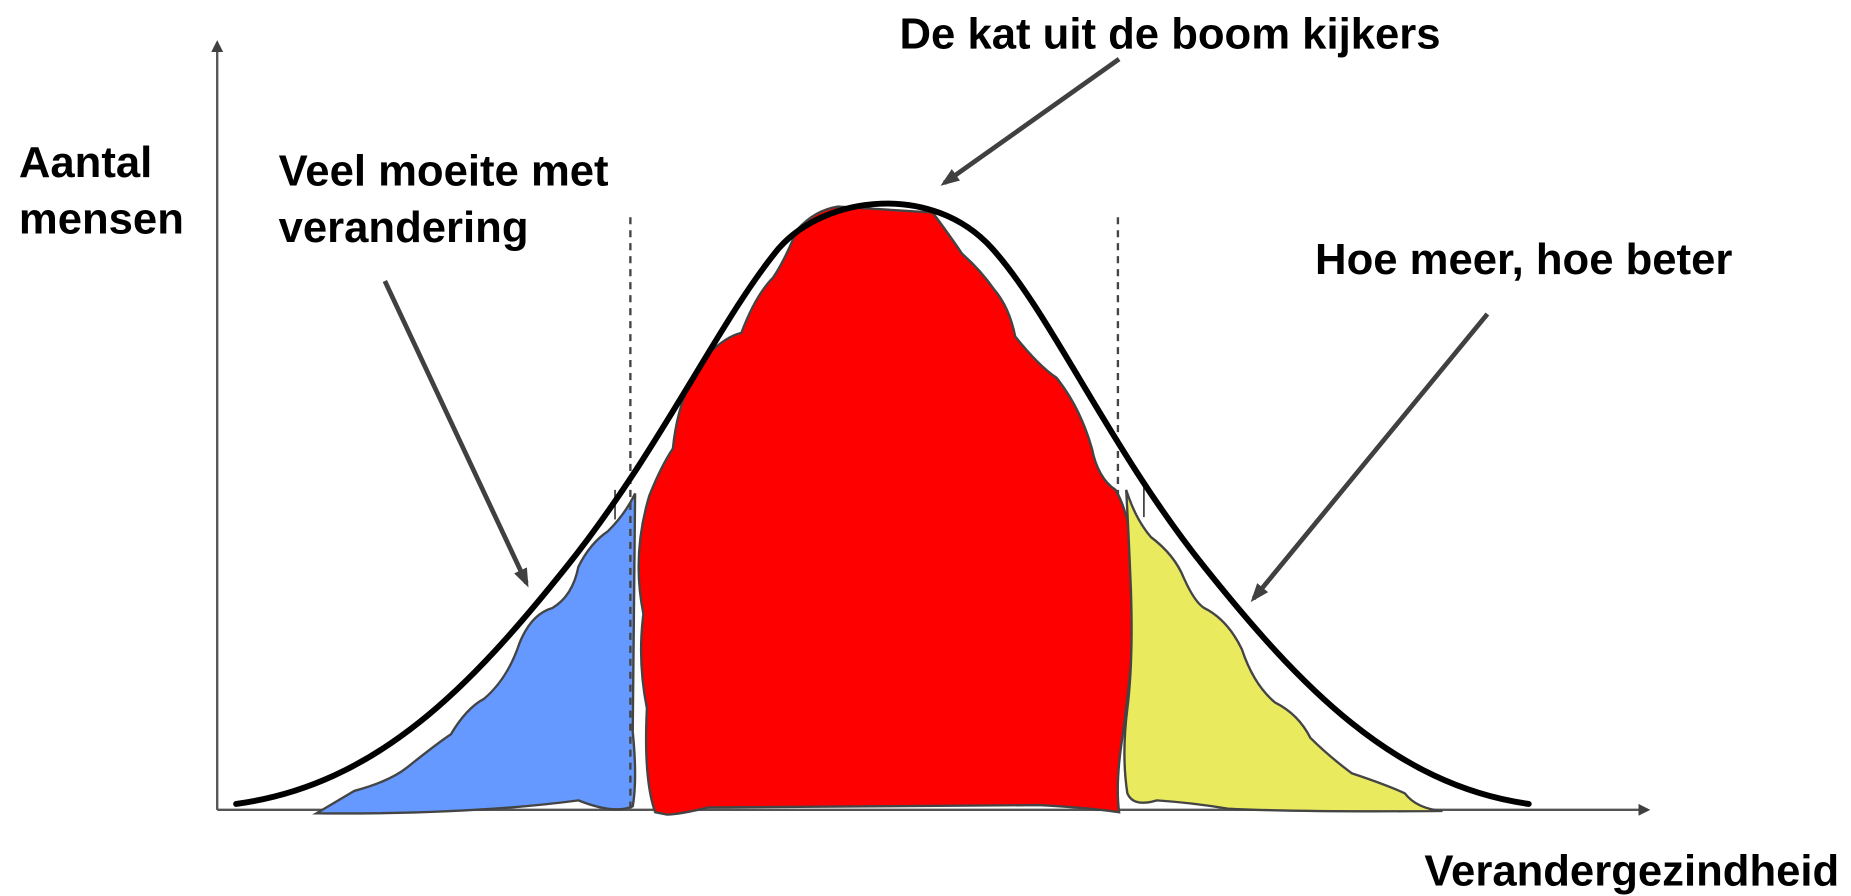 The height and width of the screenshot is (896, 1851). Describe the element at coordinates (1631, 870) in the screenshot. I see `x-axis-label: Verandergezindheid` at that location.